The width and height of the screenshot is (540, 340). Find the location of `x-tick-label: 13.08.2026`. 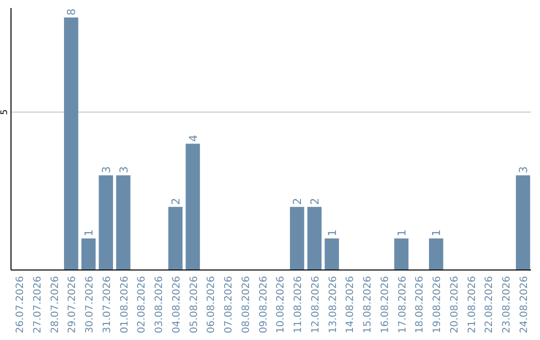

x-tick-label: 13.08.2026 is located at coordinates (333, 305).